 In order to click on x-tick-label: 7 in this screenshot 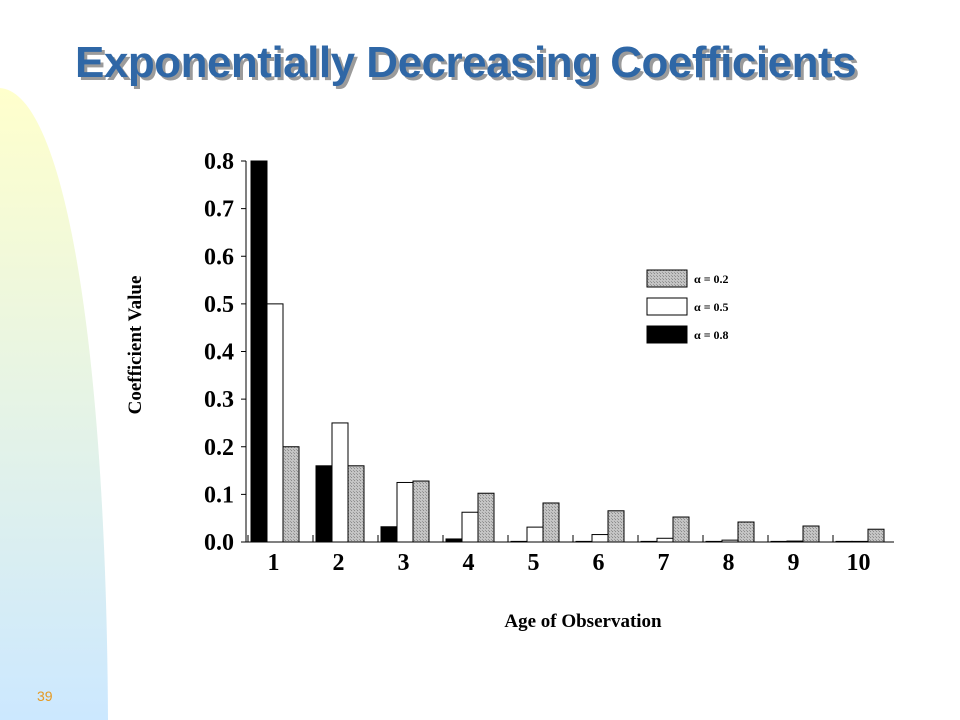, I will do `click(664, 563)`.